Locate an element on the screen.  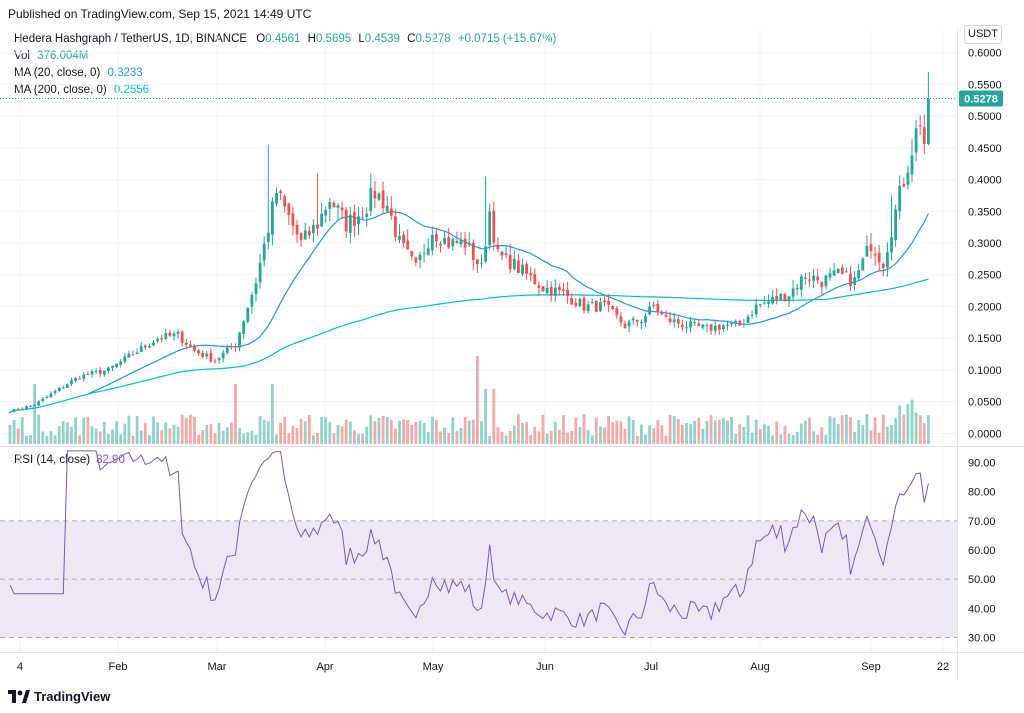
rsi-tick-label: 70.00 is located at coordinates (982, 522).